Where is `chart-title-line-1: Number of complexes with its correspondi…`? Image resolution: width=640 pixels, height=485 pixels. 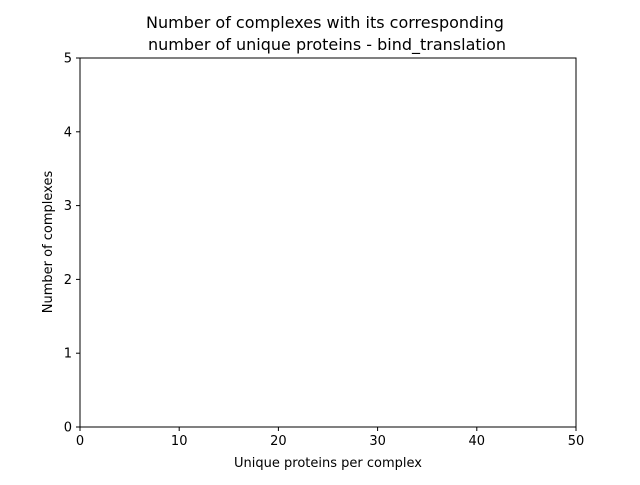 chart-title-line-1: Number of complexes with its correspondi… is located at coordinates (325, 22).